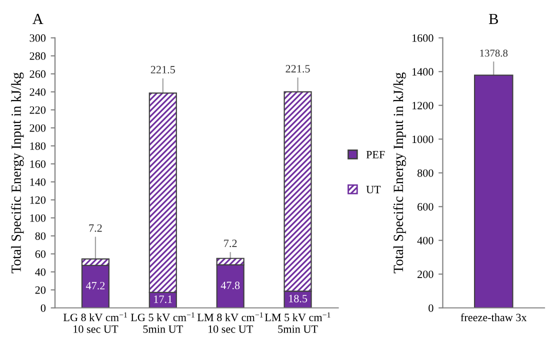 The image size is (550, 344). I want to click on y-tick-label: 1600, so click(423, 38).